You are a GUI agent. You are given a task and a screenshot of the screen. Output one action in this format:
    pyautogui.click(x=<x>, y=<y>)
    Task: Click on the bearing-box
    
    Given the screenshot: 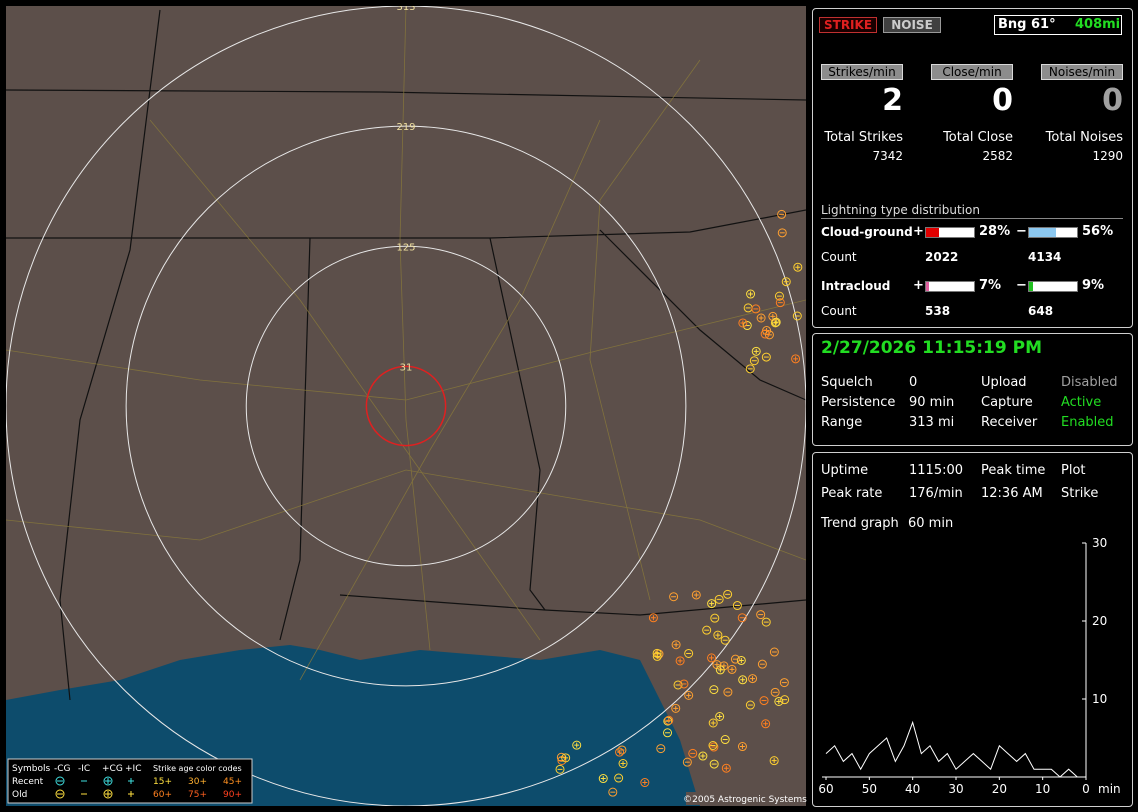 What is the action you would take?
    pyautogui.click(x=1058, y=25)
    